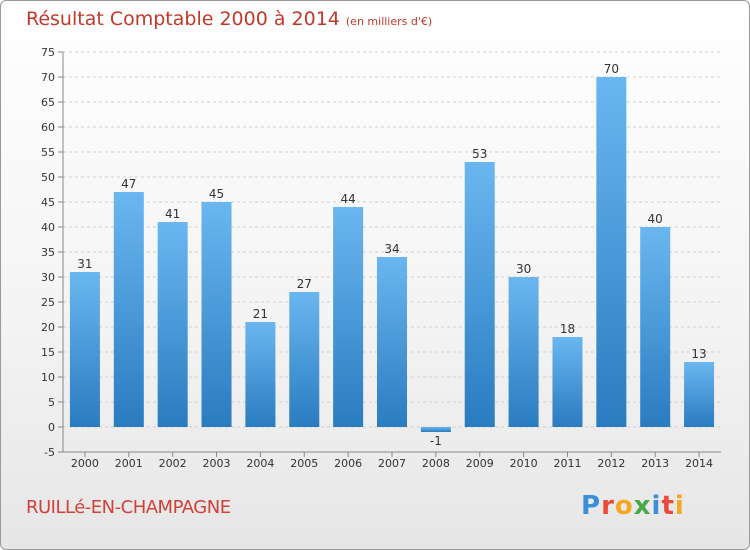  Describe the element at coordinates (655, 463) in the screenshot. I see `x-tick-label: 2013` at that location.